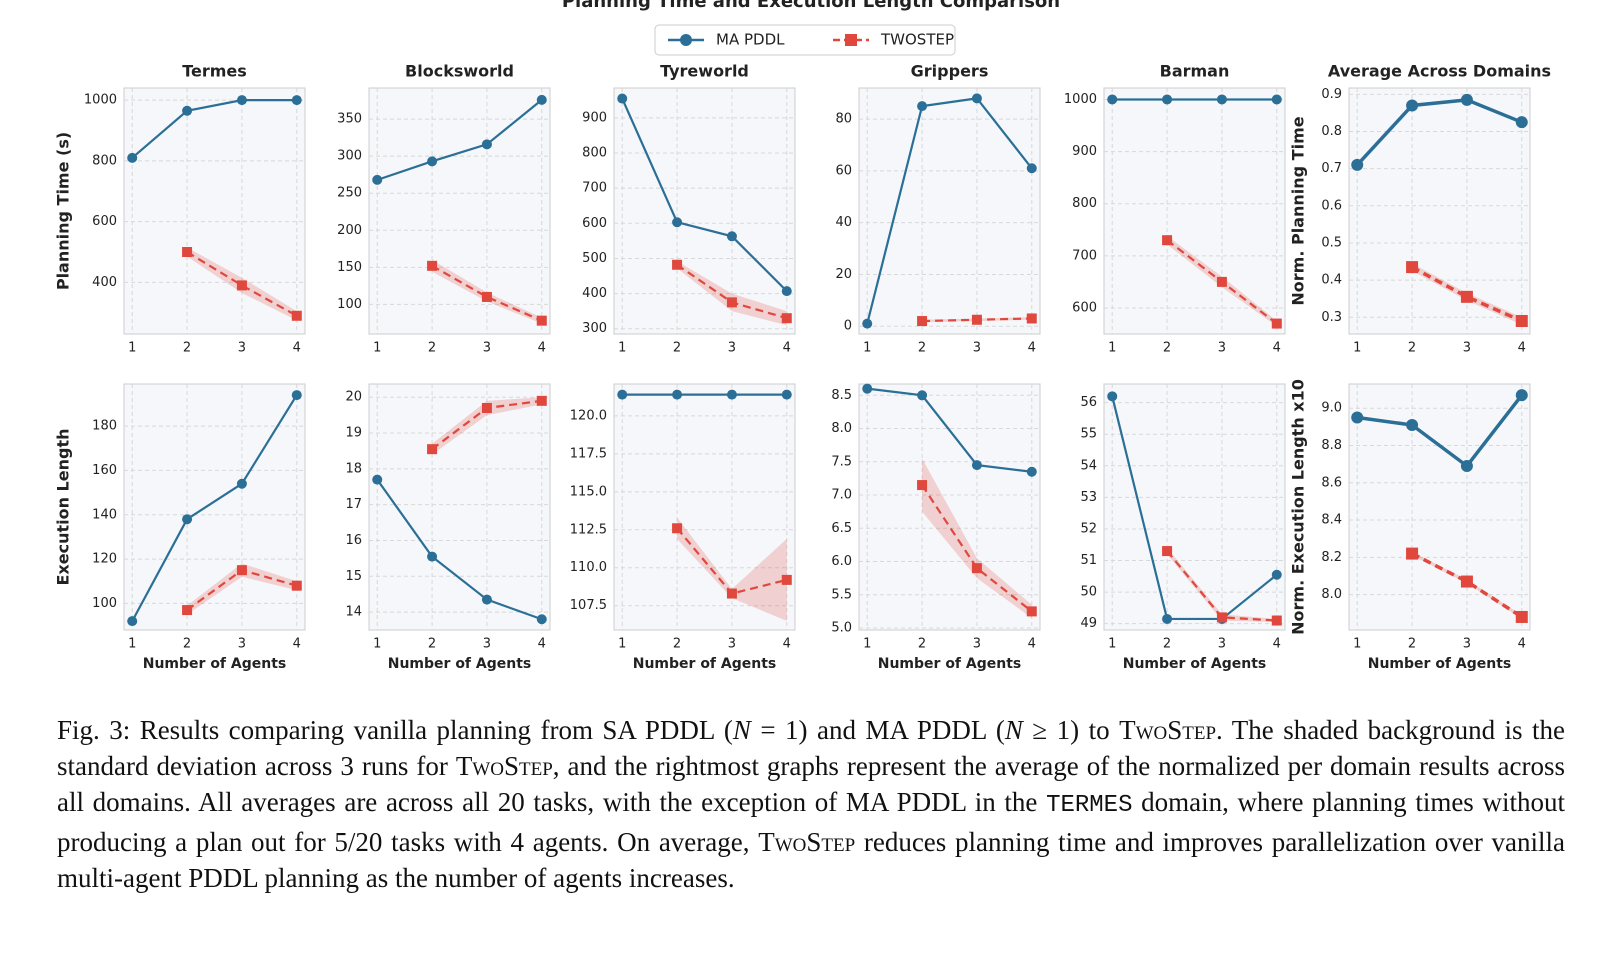 The width and height of the screenshot is (1622, 956). Describe the element at coordinates (353, 433) in the screenshot. I see `y-tick-label: 19` at that location.